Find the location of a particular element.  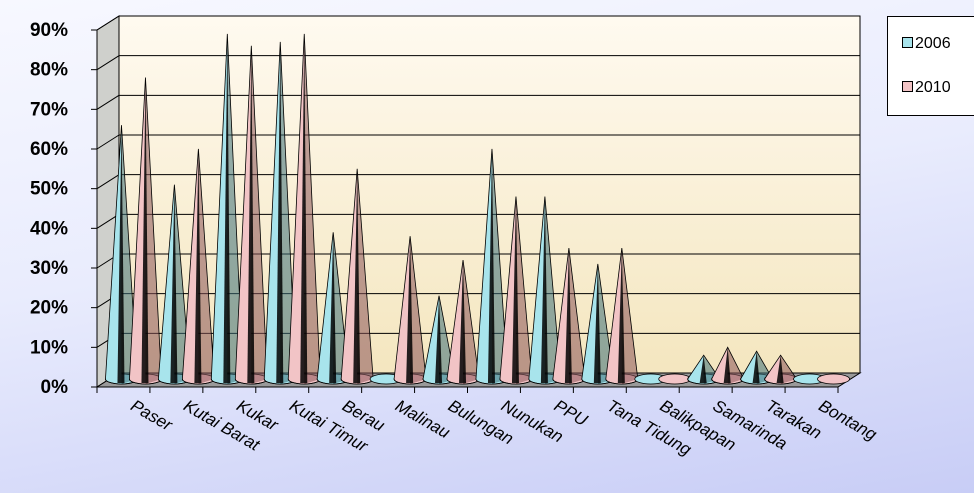

y-tick-label: 50% is located at coordinates (49, 189).